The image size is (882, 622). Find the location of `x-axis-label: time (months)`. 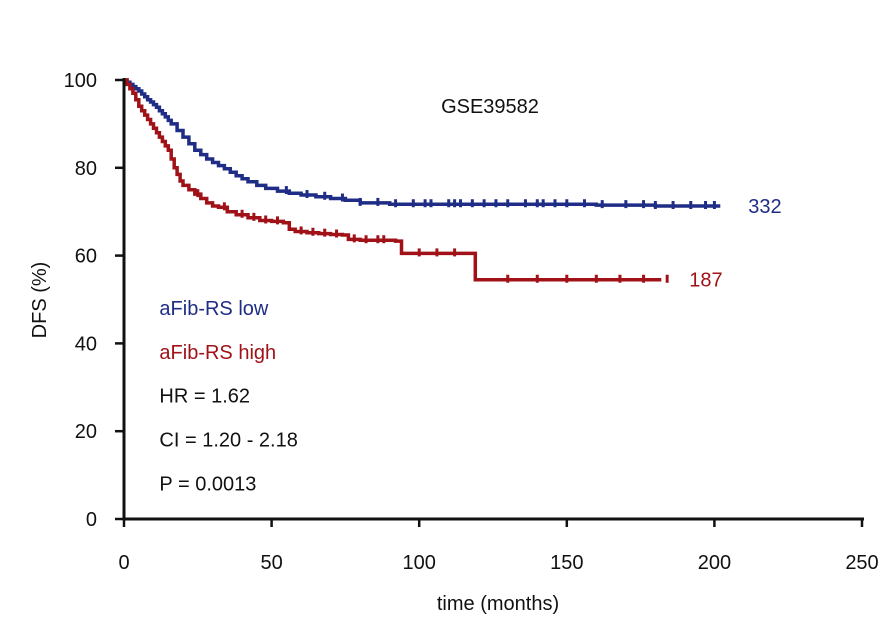

x-axis-label: time (months) is located at coordinates (498, 604).